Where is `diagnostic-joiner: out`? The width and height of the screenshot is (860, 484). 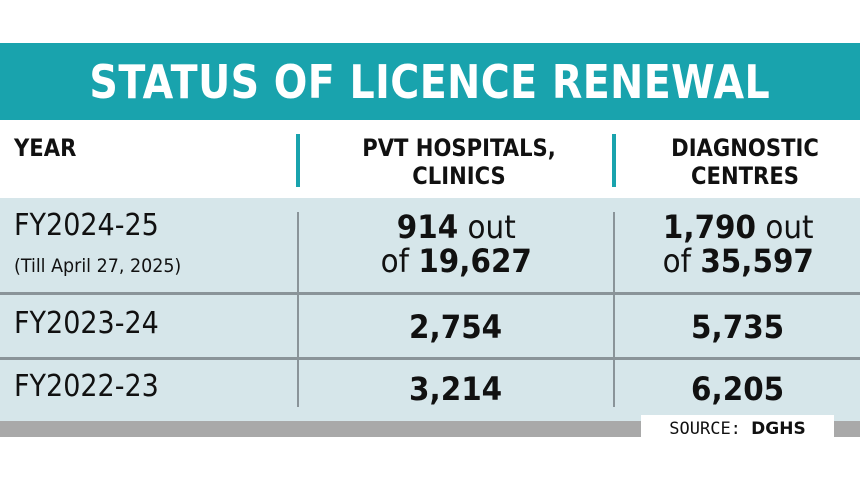
diagnostic-joiner: out is located at coordinates (789, 227).